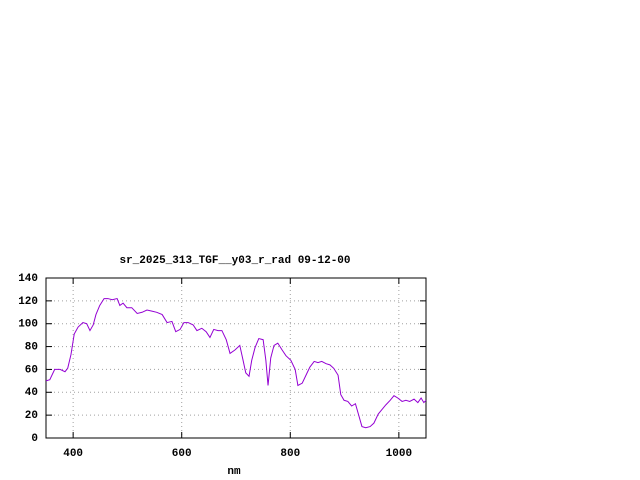 This screenshot has height=480, width=640. What do you see at coordinates (234, 261) in the screenshot?
I see `chart-title: sr_2025_313_TGF__y03_r_rad 09-12-00` at bounding box center [234, 261].